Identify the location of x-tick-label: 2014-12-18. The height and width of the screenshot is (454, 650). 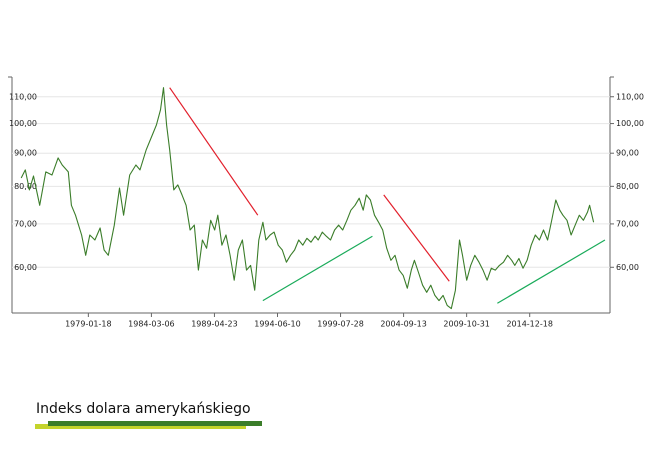
(529, 324).